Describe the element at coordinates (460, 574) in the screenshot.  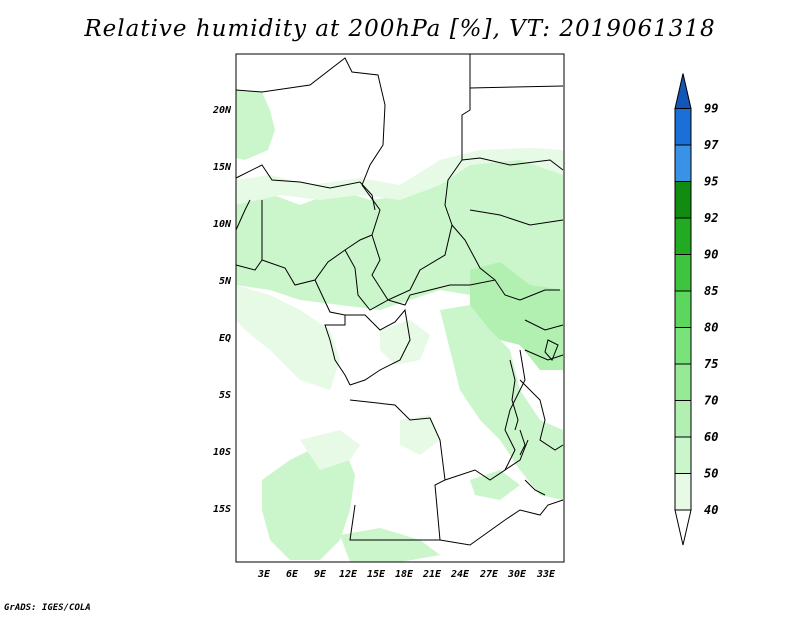
I see `lon-label: 24E` at that location.